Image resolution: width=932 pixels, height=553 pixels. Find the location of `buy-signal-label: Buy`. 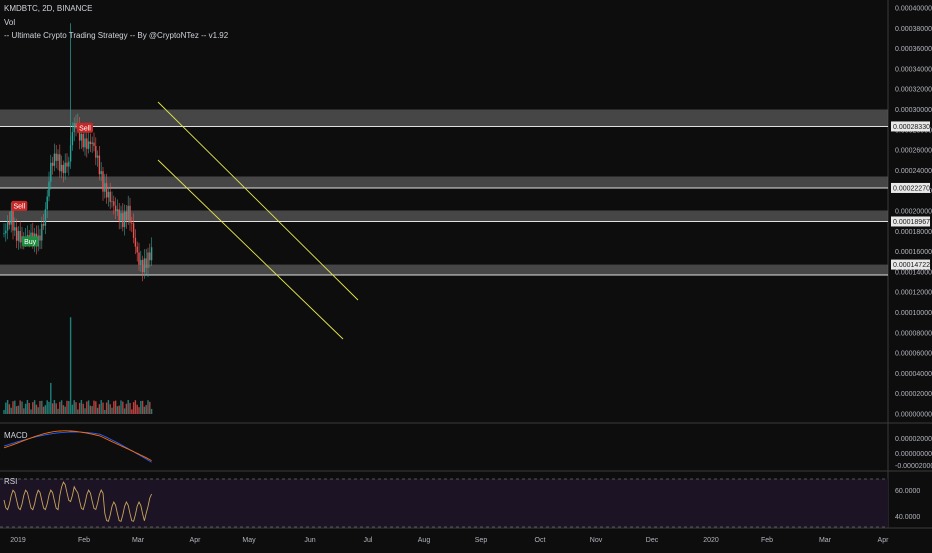

buy-signal-label: Buy is located at coordinates (30, 242).